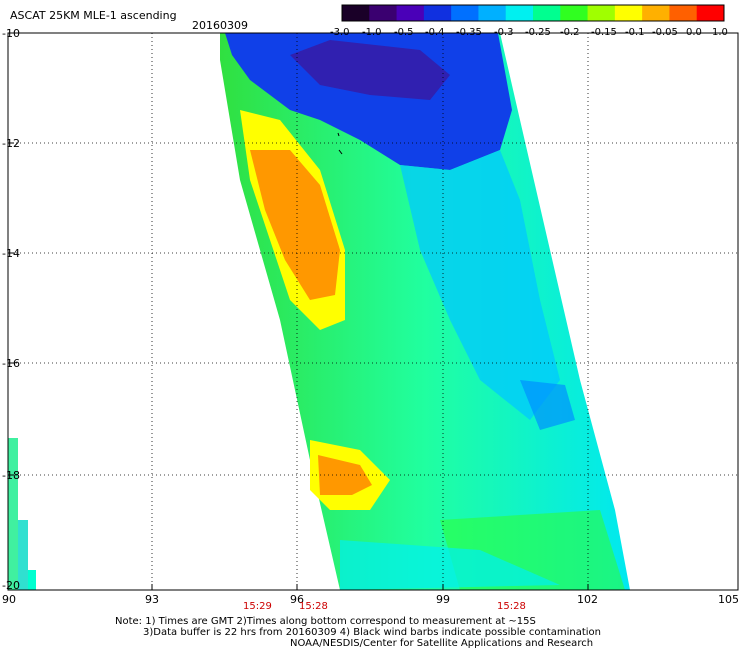 The width and height of the screenshot is (740, 650). What do you see at coordinates (372, 32) in the screenshot?
I see `colorbar-tick: -1.0` at bounding box center [372, 32].